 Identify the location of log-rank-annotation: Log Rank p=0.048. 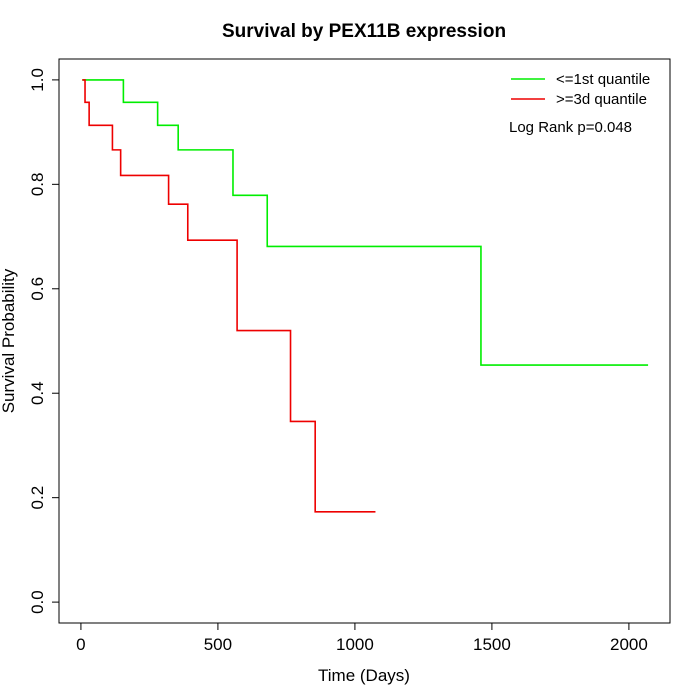
(570, 127).